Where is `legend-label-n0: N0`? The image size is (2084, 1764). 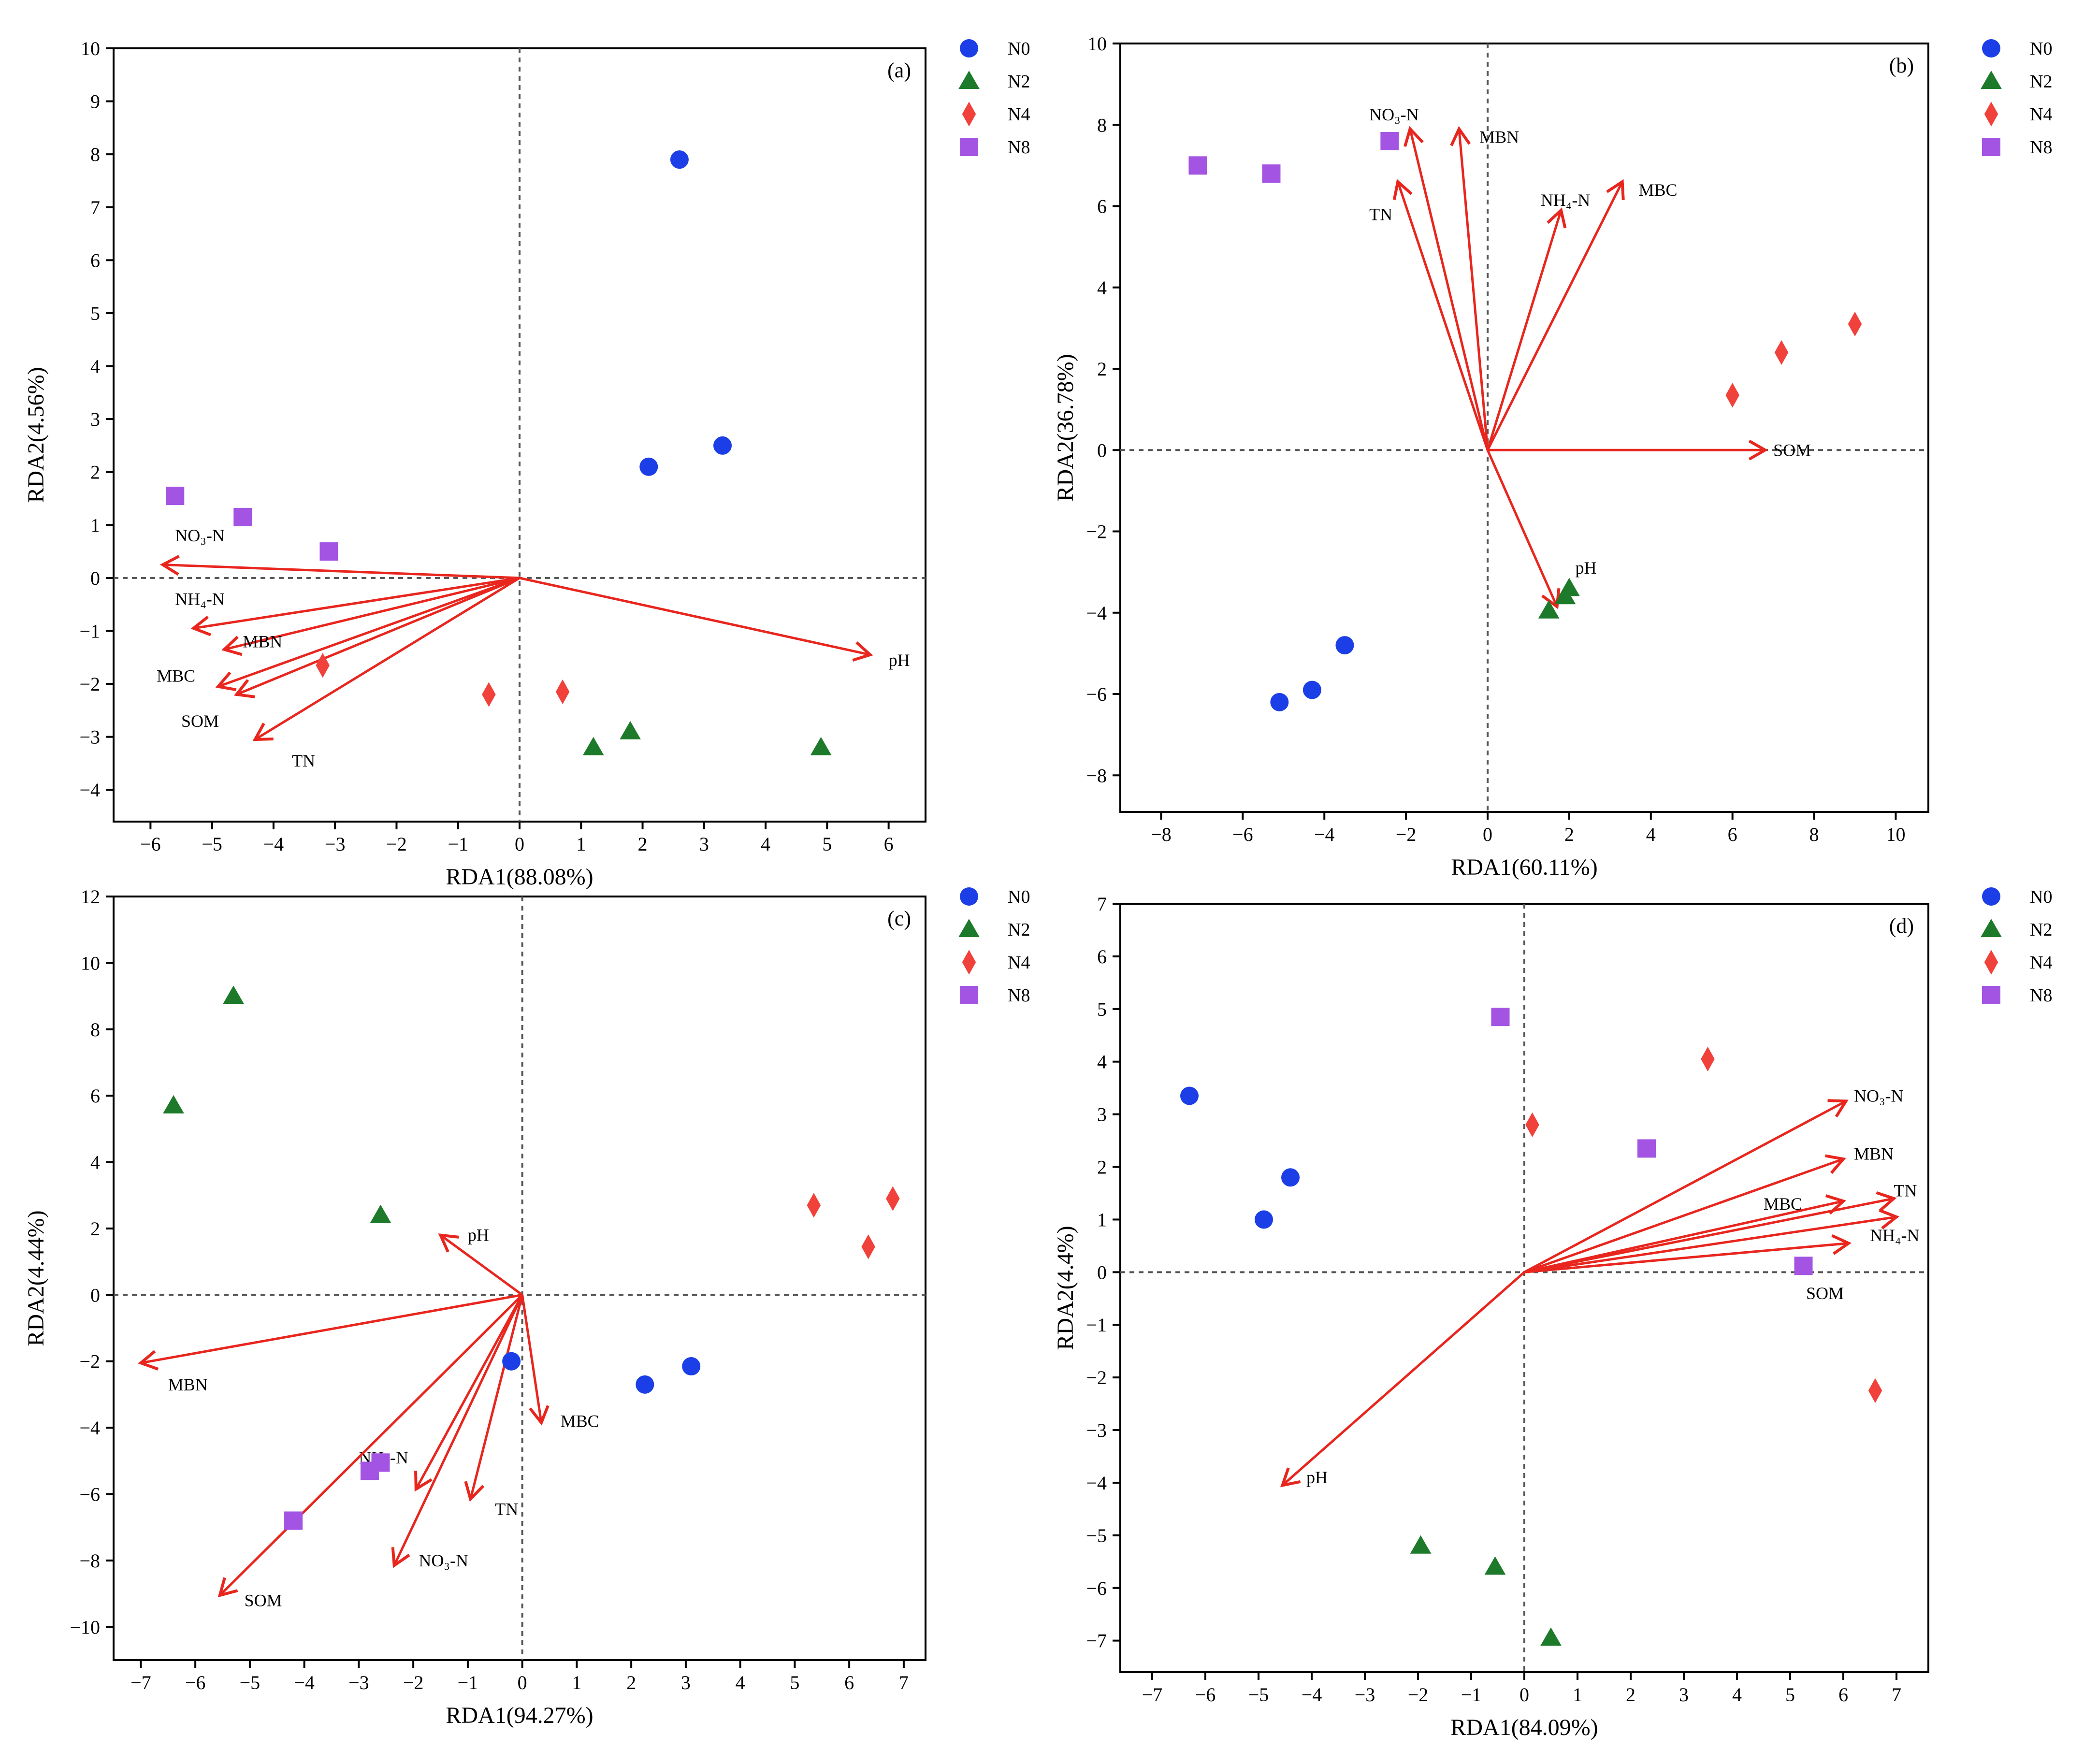 legend-label-n0: N0 is located at coordinates (1019, 49).